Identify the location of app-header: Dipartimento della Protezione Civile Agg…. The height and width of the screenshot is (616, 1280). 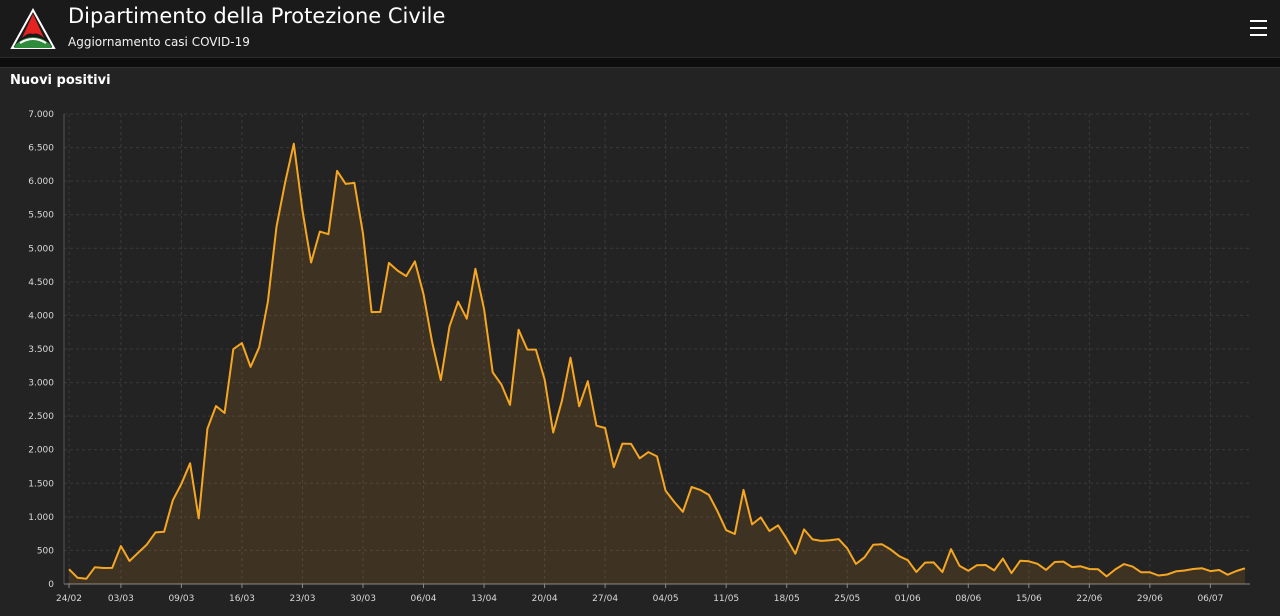
(640, 29).